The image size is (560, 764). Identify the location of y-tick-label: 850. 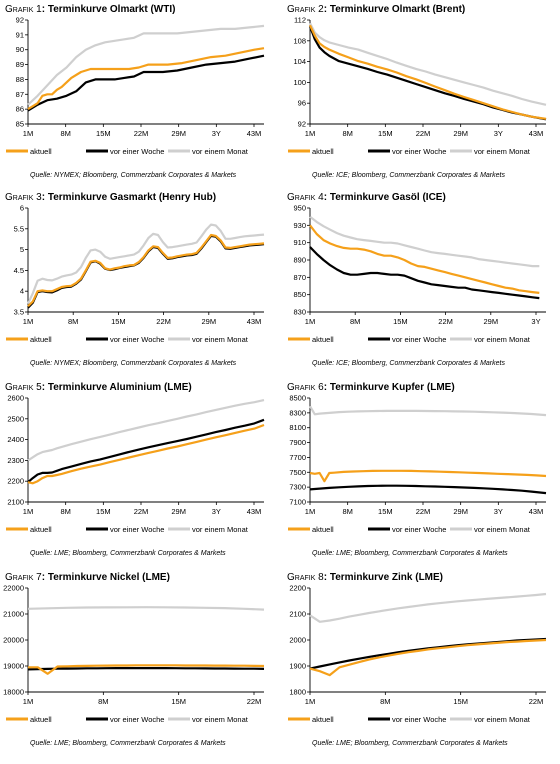
(299, 294).